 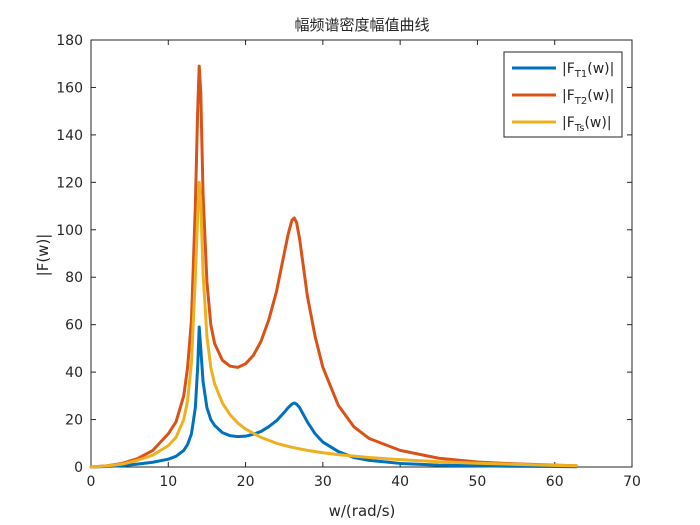 I want to click on x-tick-label: 40, so click(x=400, y=482).